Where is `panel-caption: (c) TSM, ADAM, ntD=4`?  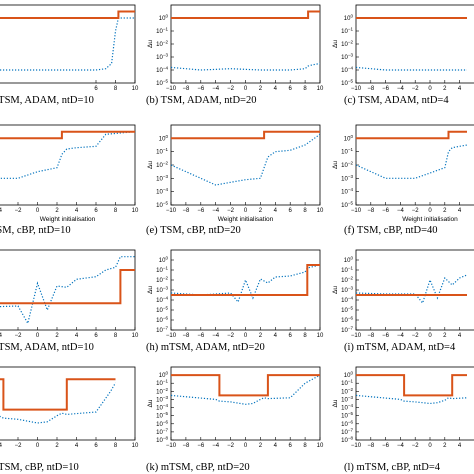 panel-caption: (c) TSM, ADAM, ntD=4 is located at coordinates (396, 100).